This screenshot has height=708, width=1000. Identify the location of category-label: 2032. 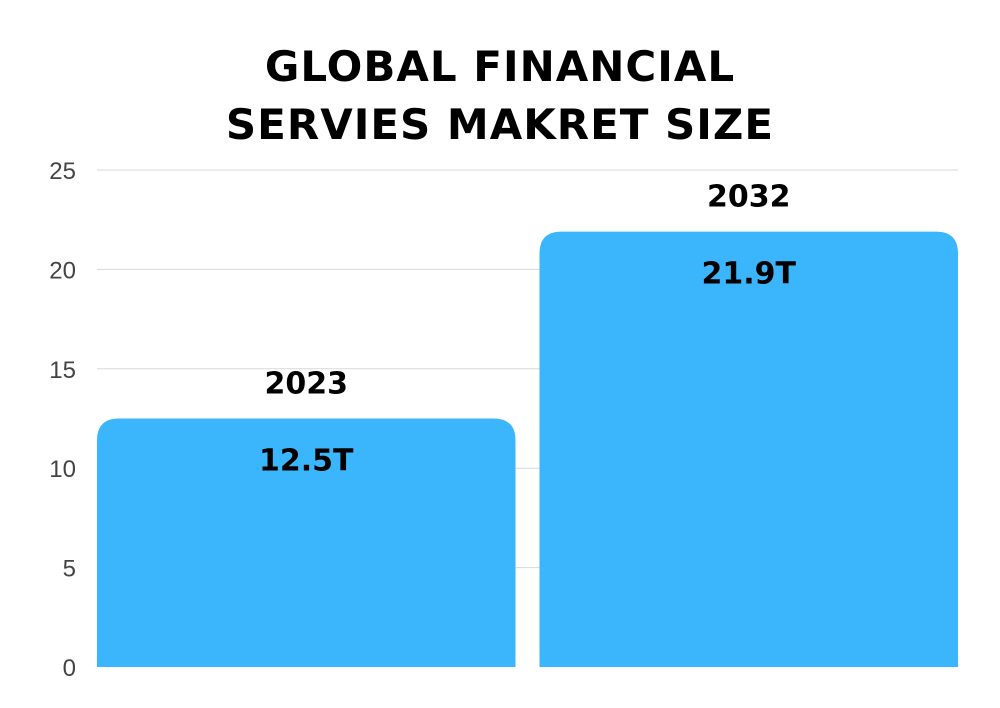
(749, 197).